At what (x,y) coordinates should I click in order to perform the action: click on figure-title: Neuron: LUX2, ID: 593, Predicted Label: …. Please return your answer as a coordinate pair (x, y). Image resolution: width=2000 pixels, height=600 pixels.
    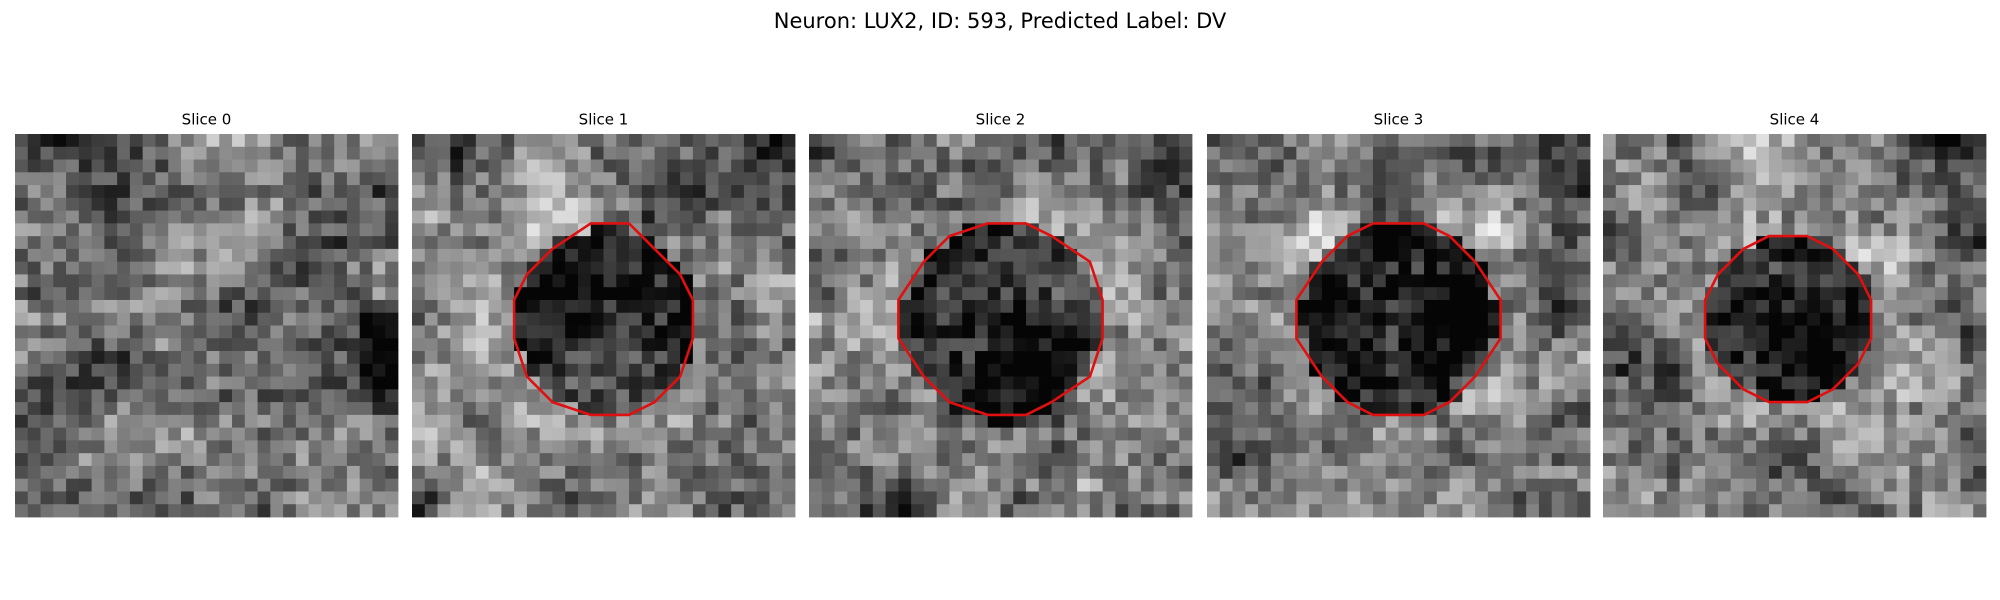
    Looking at the image, I should click on (1000, 21).